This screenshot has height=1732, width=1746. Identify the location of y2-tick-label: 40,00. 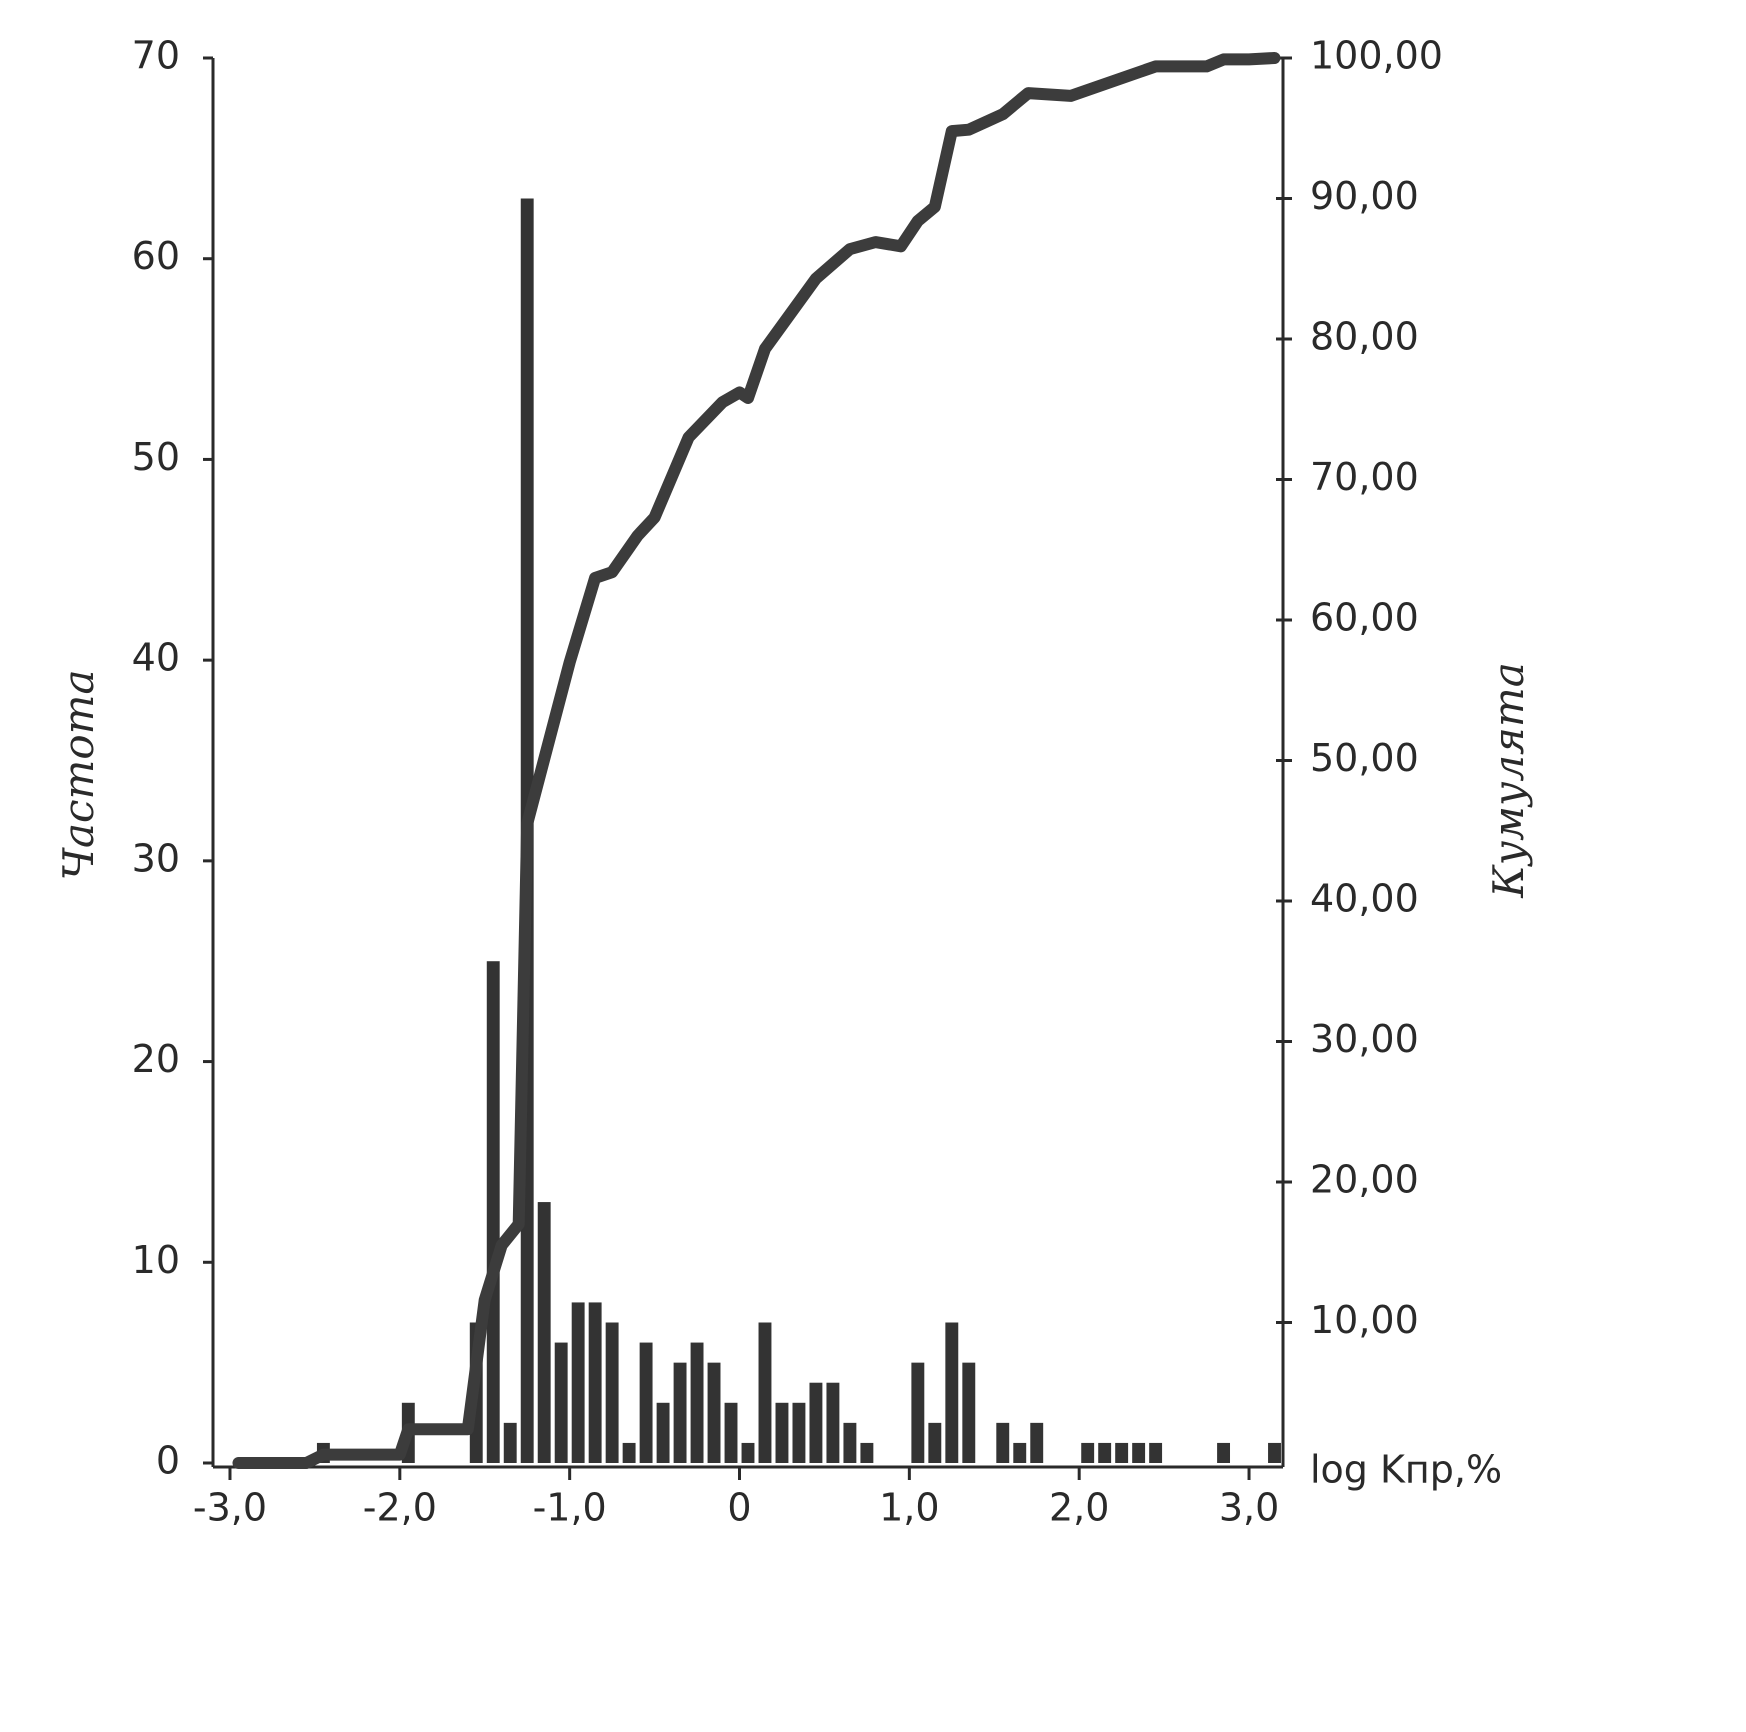
(1364, 899).